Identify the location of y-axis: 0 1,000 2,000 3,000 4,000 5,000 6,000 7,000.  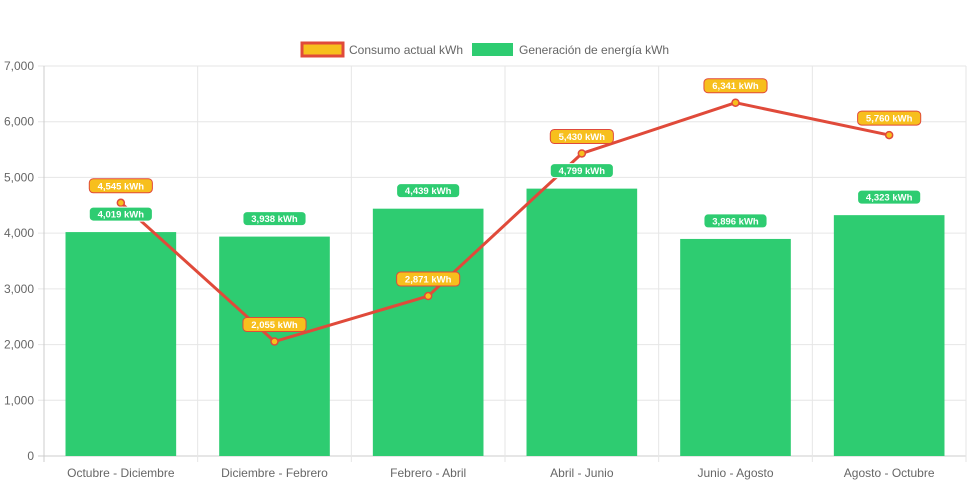
(19, 261).